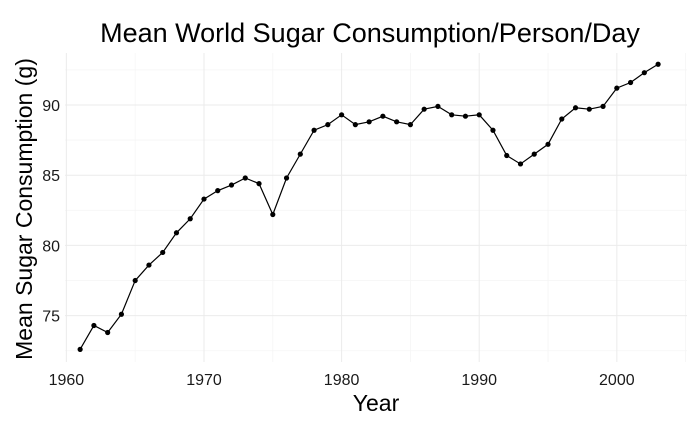 Image resolution: width=698 pixels, height=422 pixels. I want to click on x-tick-label: 2000, so click(617, 380).